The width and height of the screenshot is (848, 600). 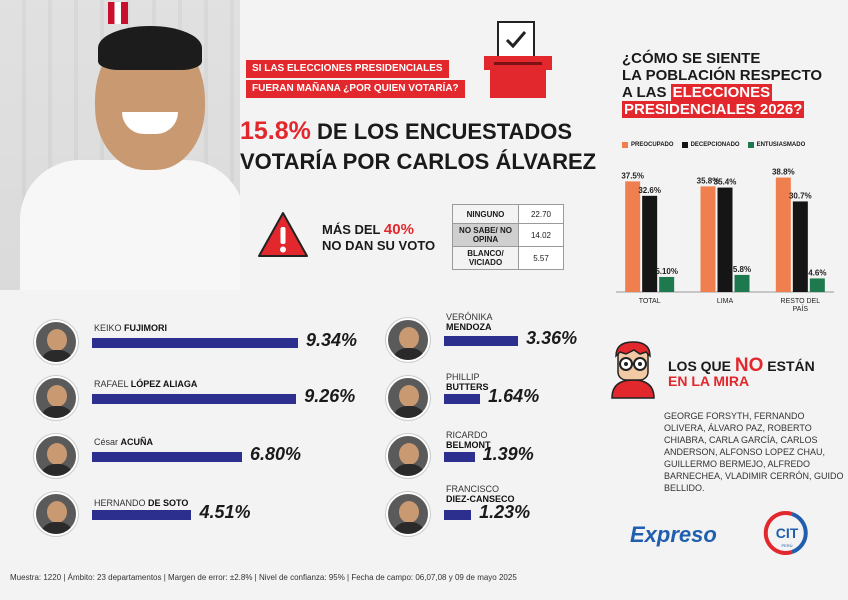 What do you see at coordinates (673, 534) in the screenshot?
I see `expreso-logo: Expreso` at bounding box center [673, 534].